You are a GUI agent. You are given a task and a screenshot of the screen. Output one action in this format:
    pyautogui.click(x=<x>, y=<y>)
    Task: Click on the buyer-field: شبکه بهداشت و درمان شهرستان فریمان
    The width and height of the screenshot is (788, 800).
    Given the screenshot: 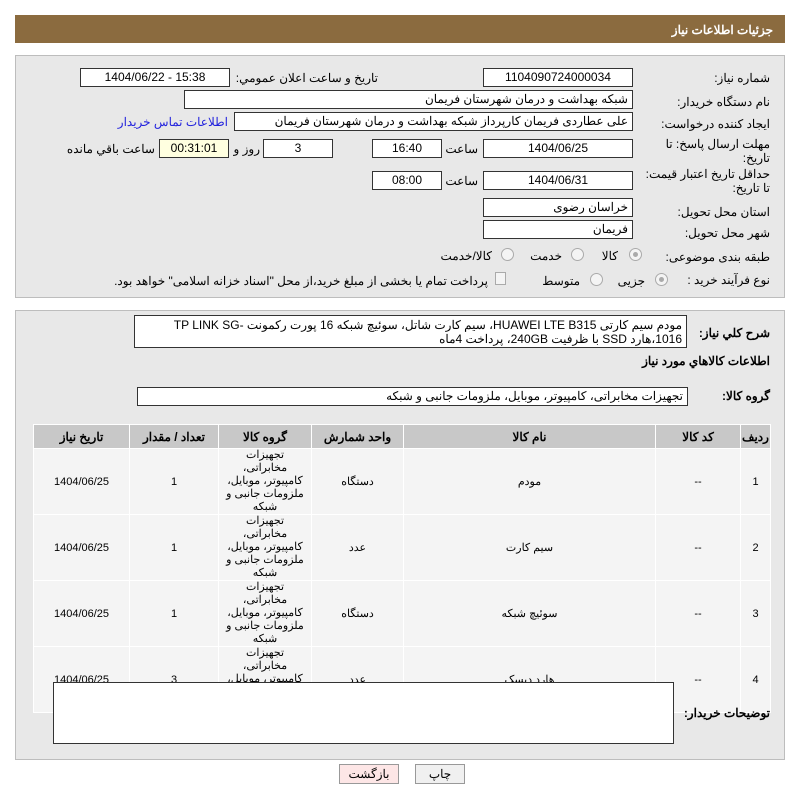 What is the action you would take?
    pyautogui.click(x=408, y=99)
    